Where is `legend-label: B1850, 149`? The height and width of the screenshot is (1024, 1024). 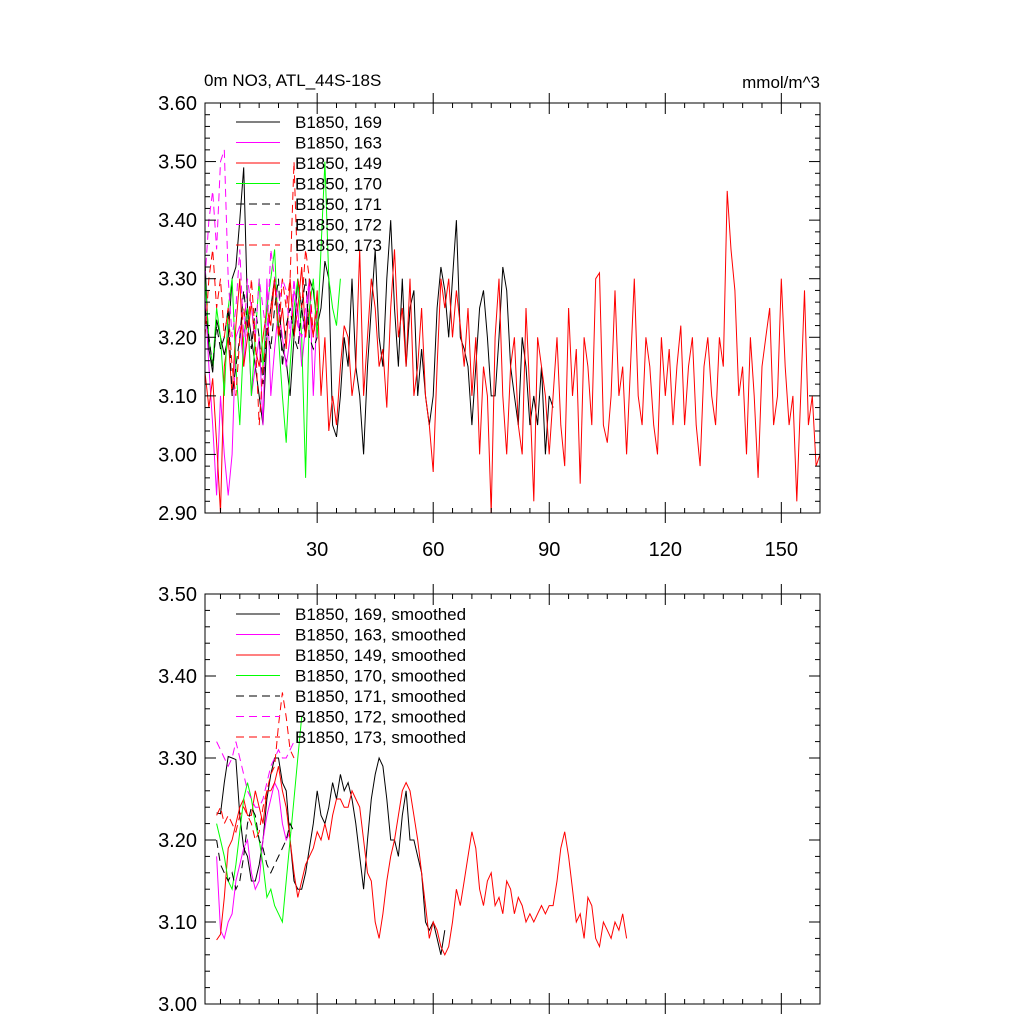 legend-label: B1850, 149 is located at coordinates (338, 163).